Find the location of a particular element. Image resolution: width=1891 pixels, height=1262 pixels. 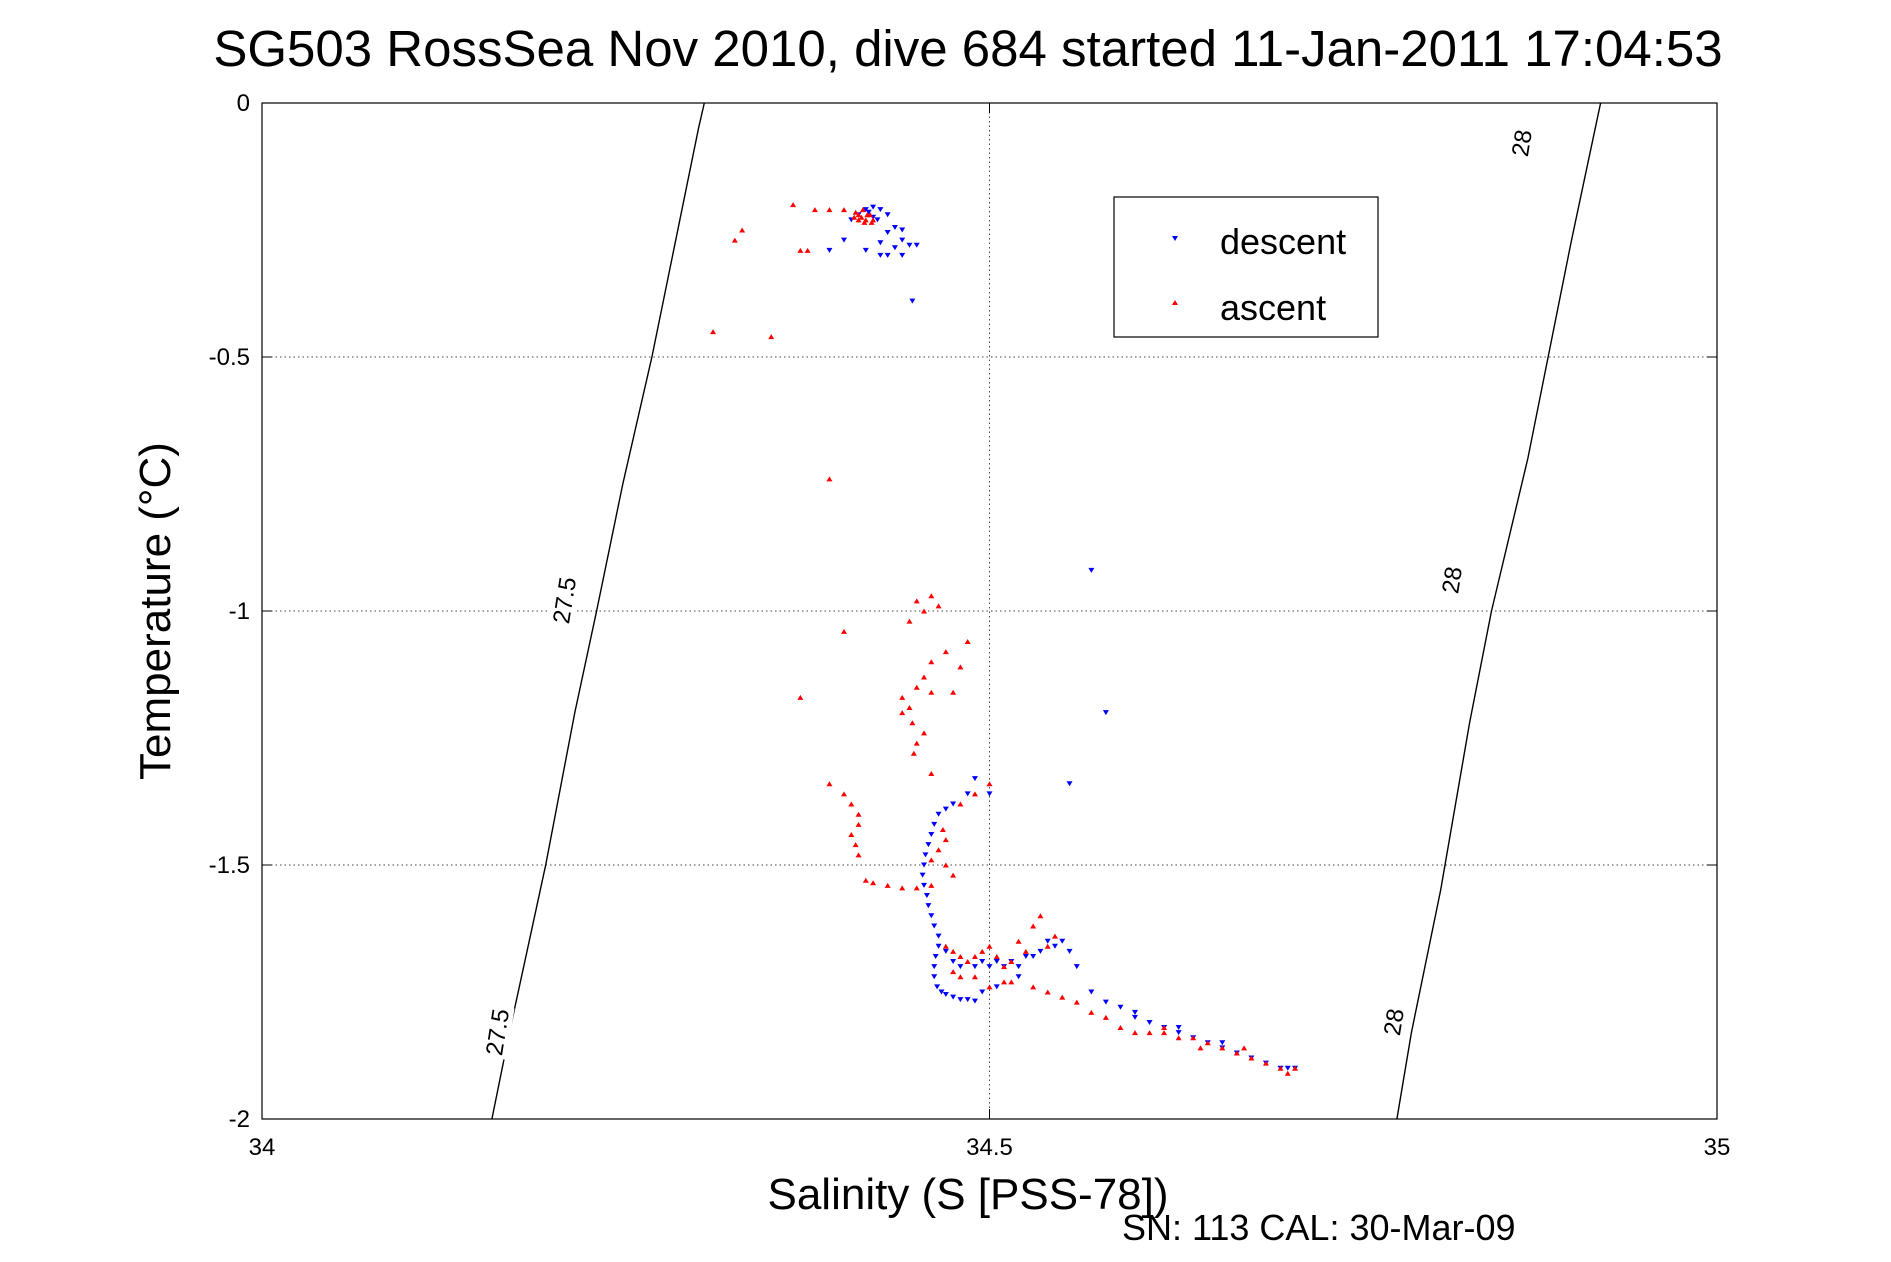

legend-box is located at coordinates (1246, 267).